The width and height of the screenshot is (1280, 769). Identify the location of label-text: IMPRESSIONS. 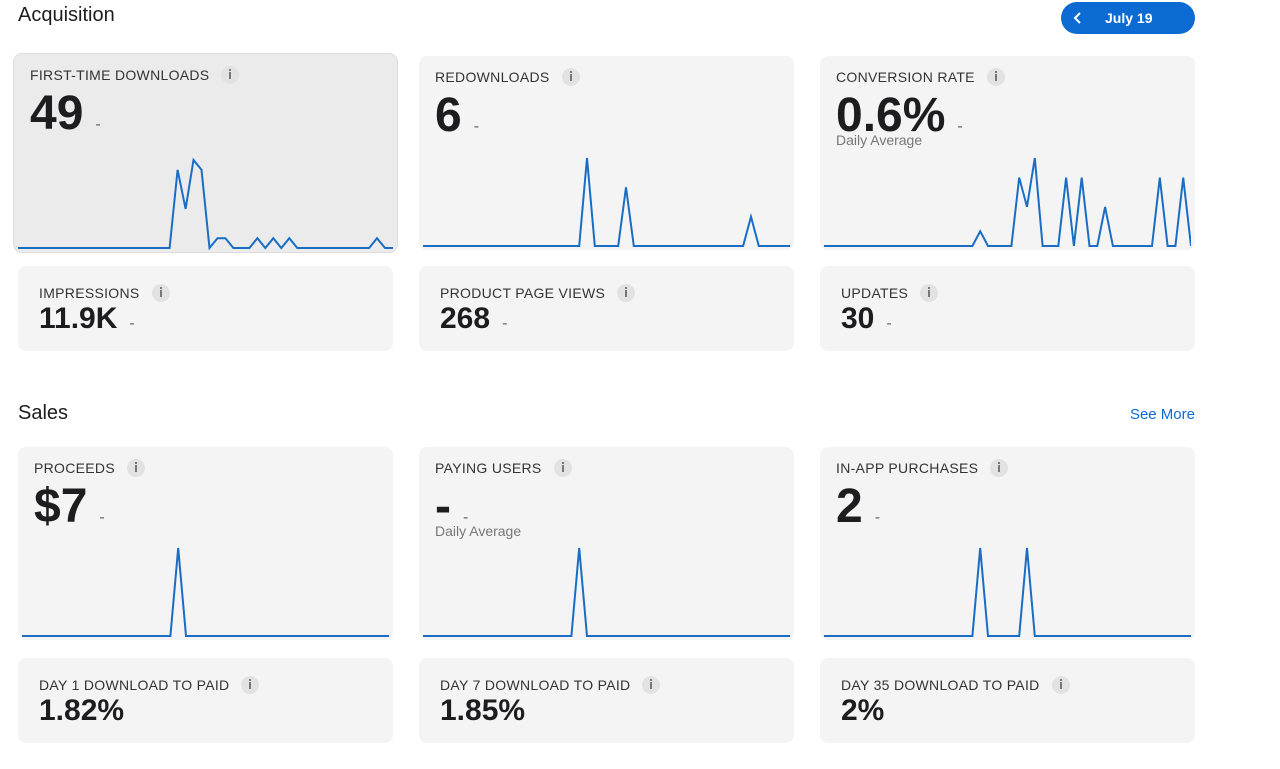
(89, 293).